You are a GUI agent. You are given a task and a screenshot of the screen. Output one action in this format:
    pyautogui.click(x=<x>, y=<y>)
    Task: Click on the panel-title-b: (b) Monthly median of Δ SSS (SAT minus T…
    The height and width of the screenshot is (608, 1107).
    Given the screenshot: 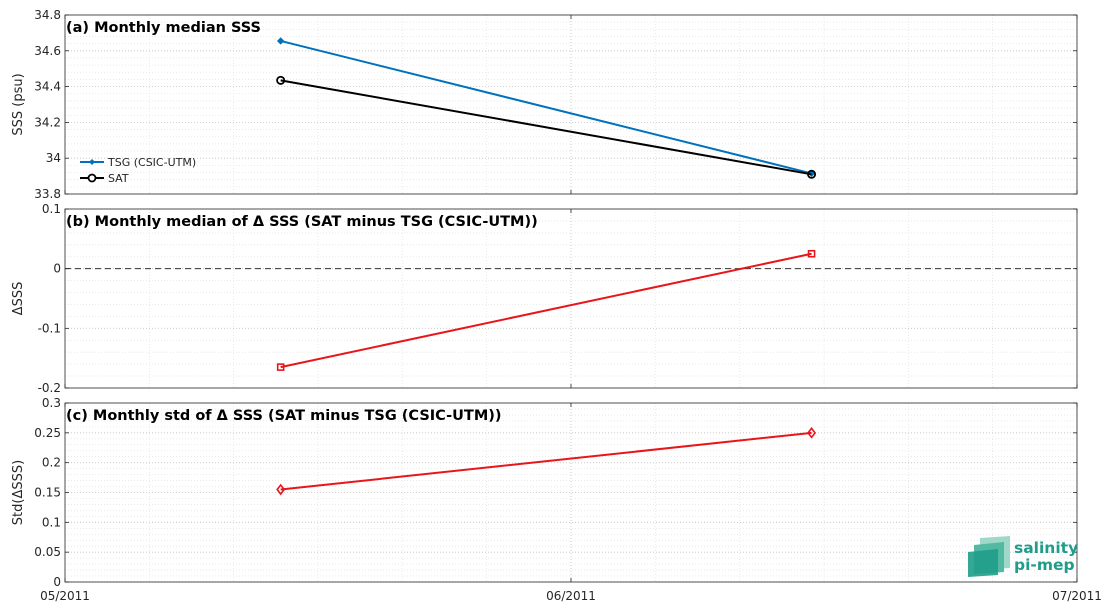 What is the action you would take?
    pyautogui.click(x=302, y=222)
    